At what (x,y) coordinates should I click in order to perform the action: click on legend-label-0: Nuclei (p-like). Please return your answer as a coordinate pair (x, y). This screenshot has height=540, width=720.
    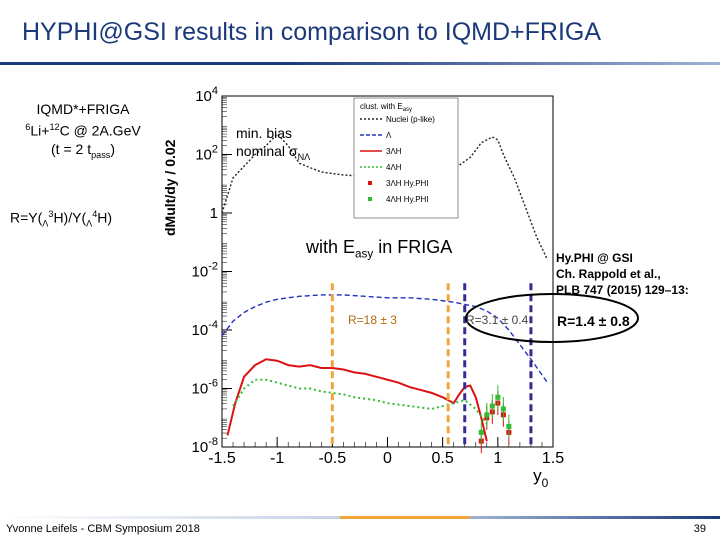
    Looking at the image, I should click on (410, 119).